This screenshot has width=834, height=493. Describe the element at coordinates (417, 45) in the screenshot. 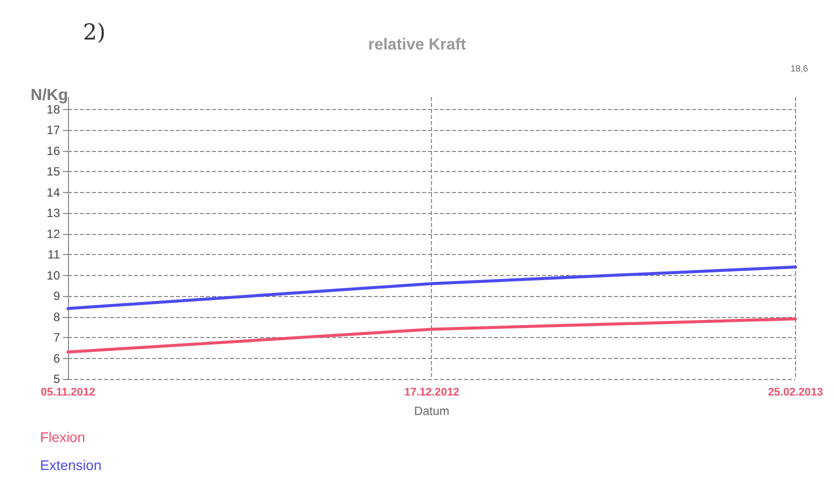

I see `chart-title: relative Kraft` at that location.